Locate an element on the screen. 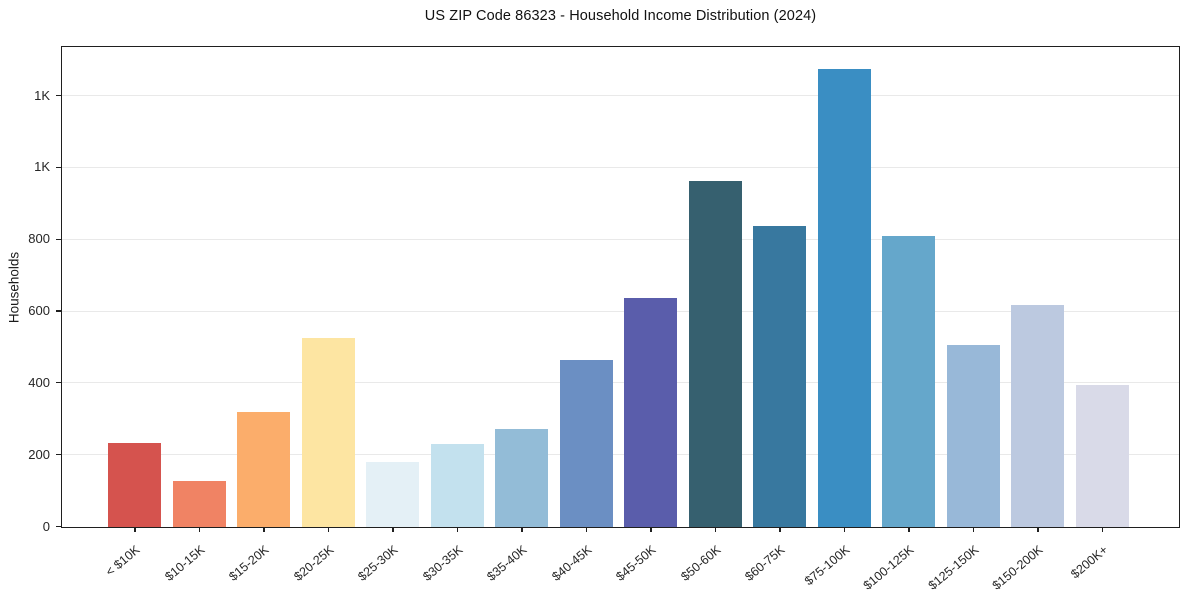  x-tick-label: $100-125K is located at coordinates (888, 566).